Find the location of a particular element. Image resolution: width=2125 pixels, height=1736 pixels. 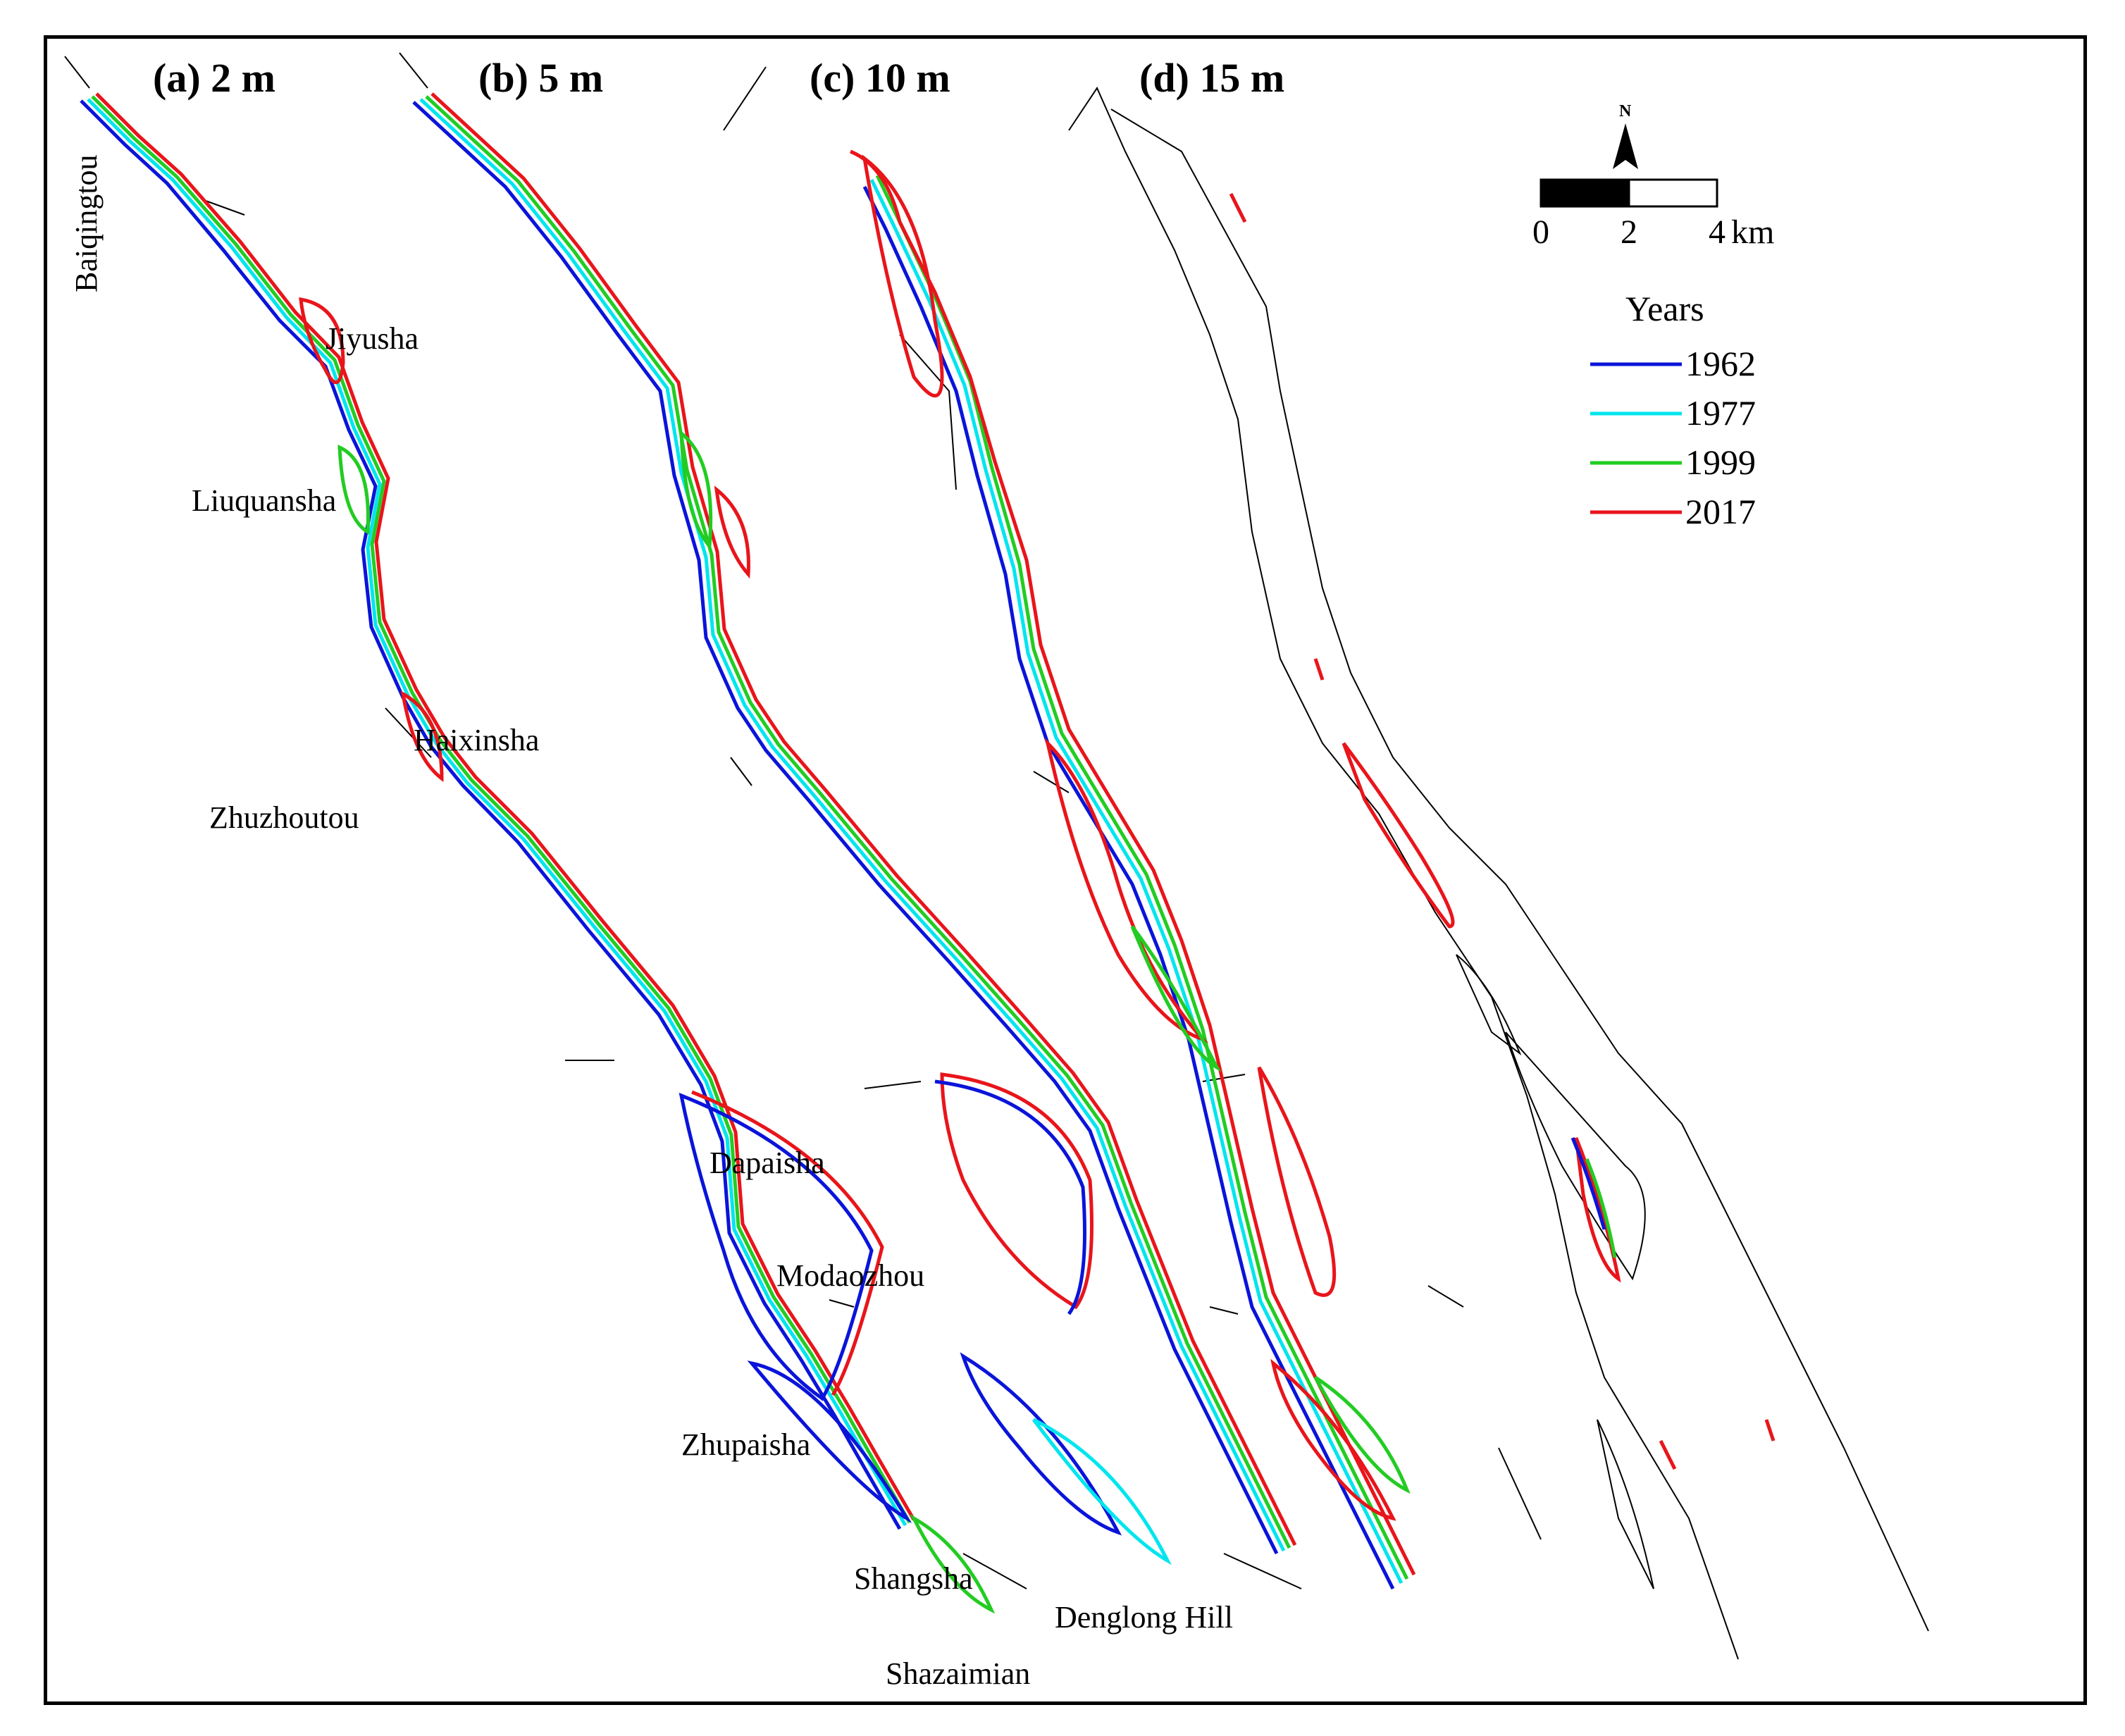

panel-titles: (a) 2 m (b) 5 m (c) 10 m (d) 15 m is located at coordinates (718, 78).